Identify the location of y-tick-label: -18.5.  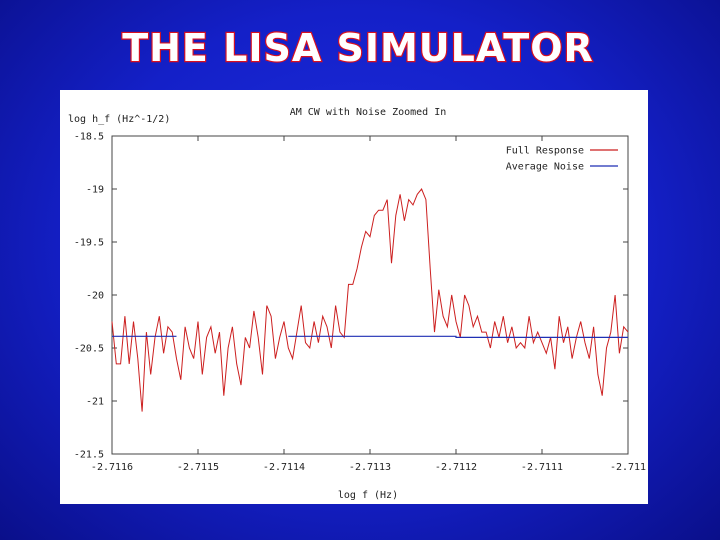
(89, 137).